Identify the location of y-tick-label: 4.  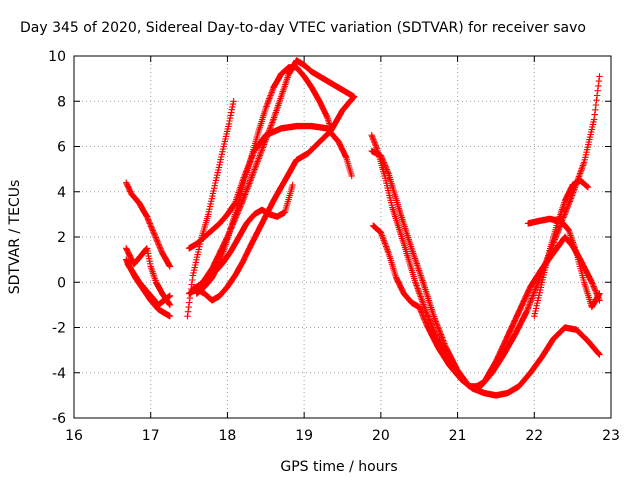
(61, 193).